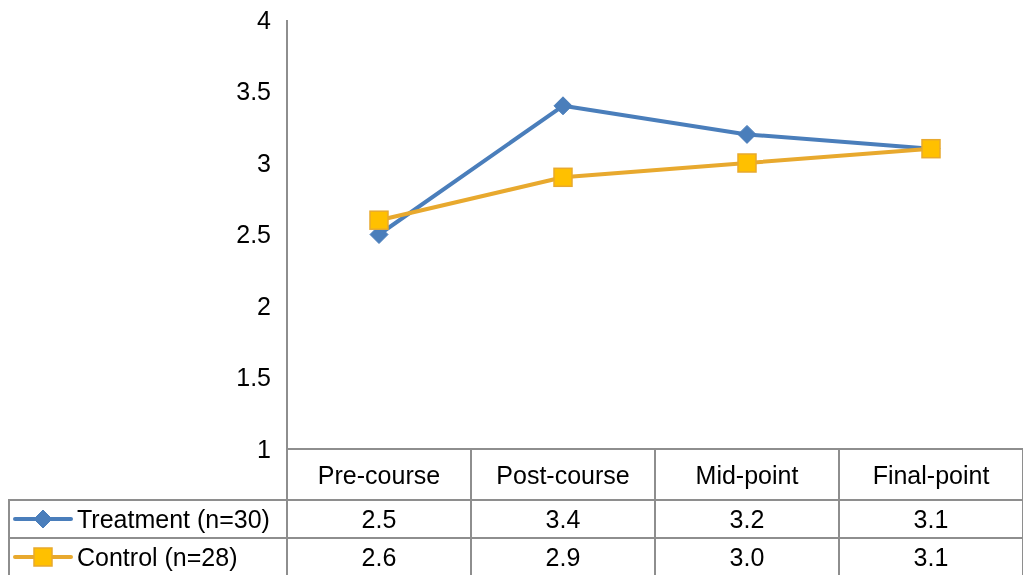  Describe the element at coordinates (264, 19) in the screenshot. I see `y-tick-label: 4` at that location.